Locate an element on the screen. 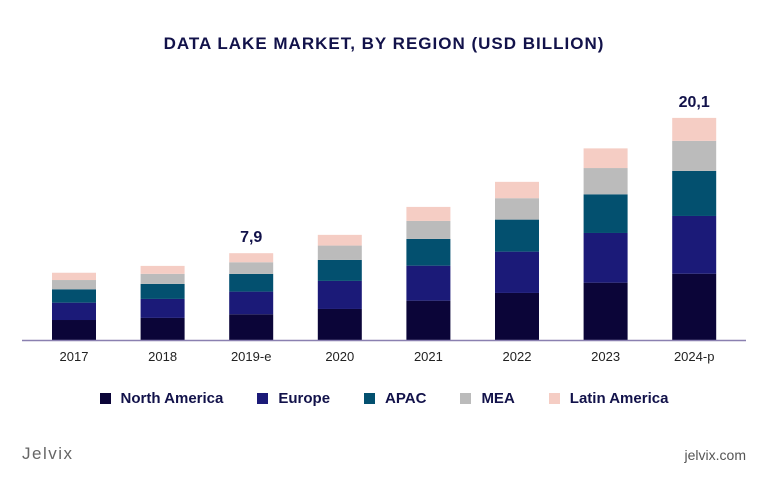  legend-label: Latin America is located at coordinates (619, 398).